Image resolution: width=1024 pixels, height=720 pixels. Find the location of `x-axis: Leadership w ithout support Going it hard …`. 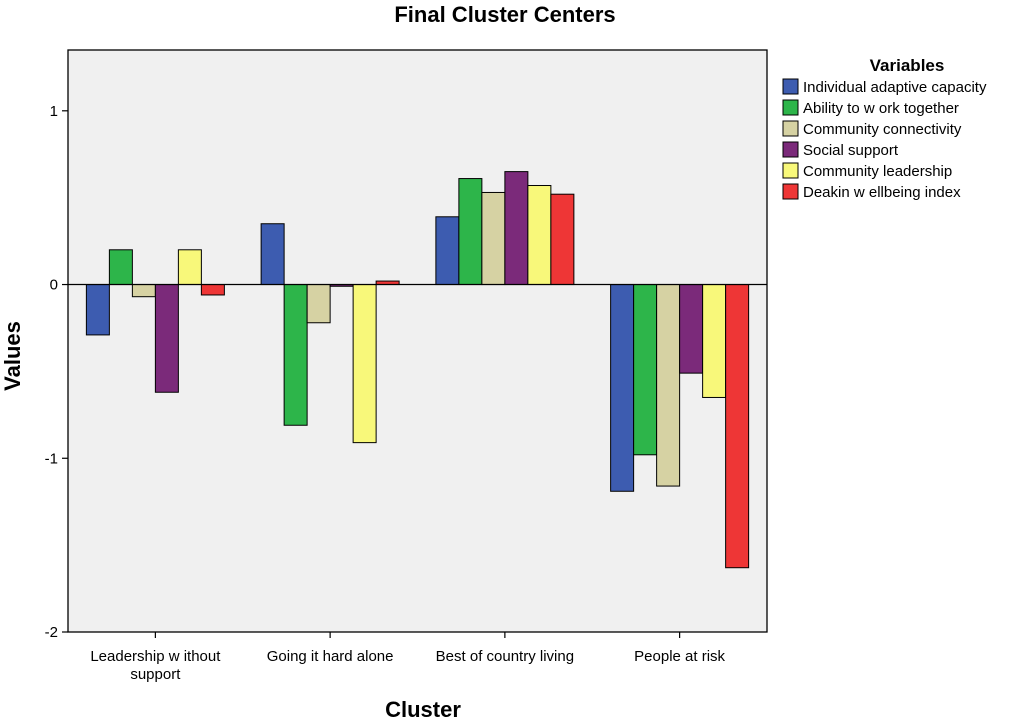

x-axis: Leadership w ithout support Going it hard … is located at coordinates (408, 657).